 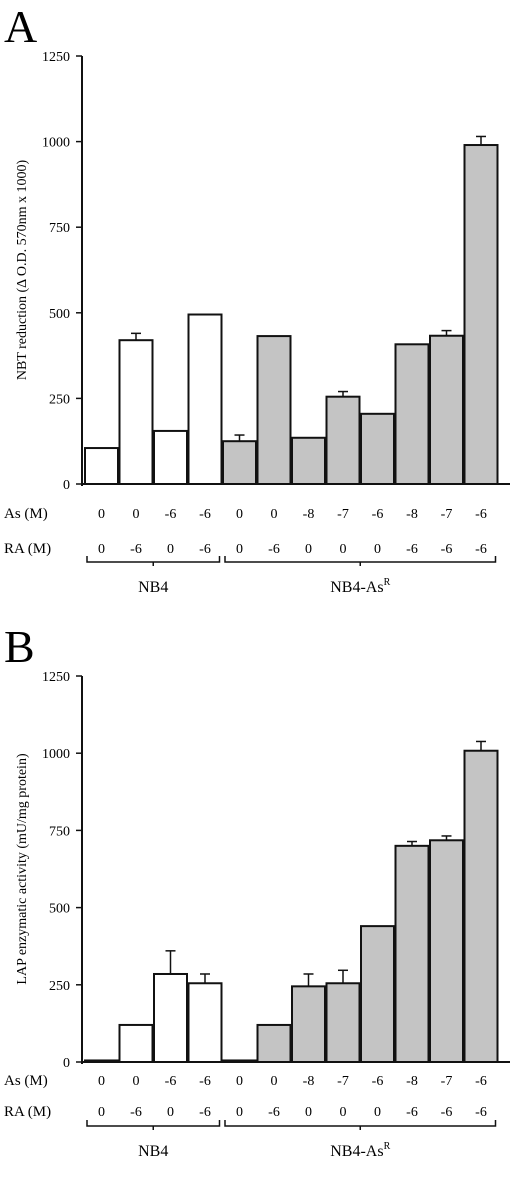 What do you see at coordinates (22, 869) in the screenshot?
I see `y-axis-label: LAP enzymatic activity (mU/mg protein)` at bounding box center [22, 869].